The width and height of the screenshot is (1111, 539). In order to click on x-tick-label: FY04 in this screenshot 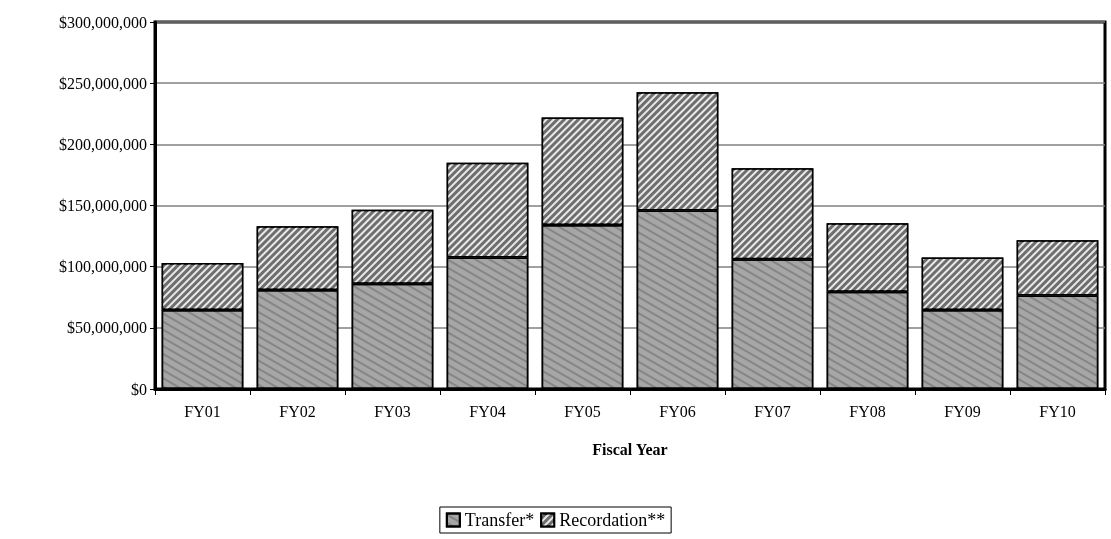, I will do `click(487, 411)`.